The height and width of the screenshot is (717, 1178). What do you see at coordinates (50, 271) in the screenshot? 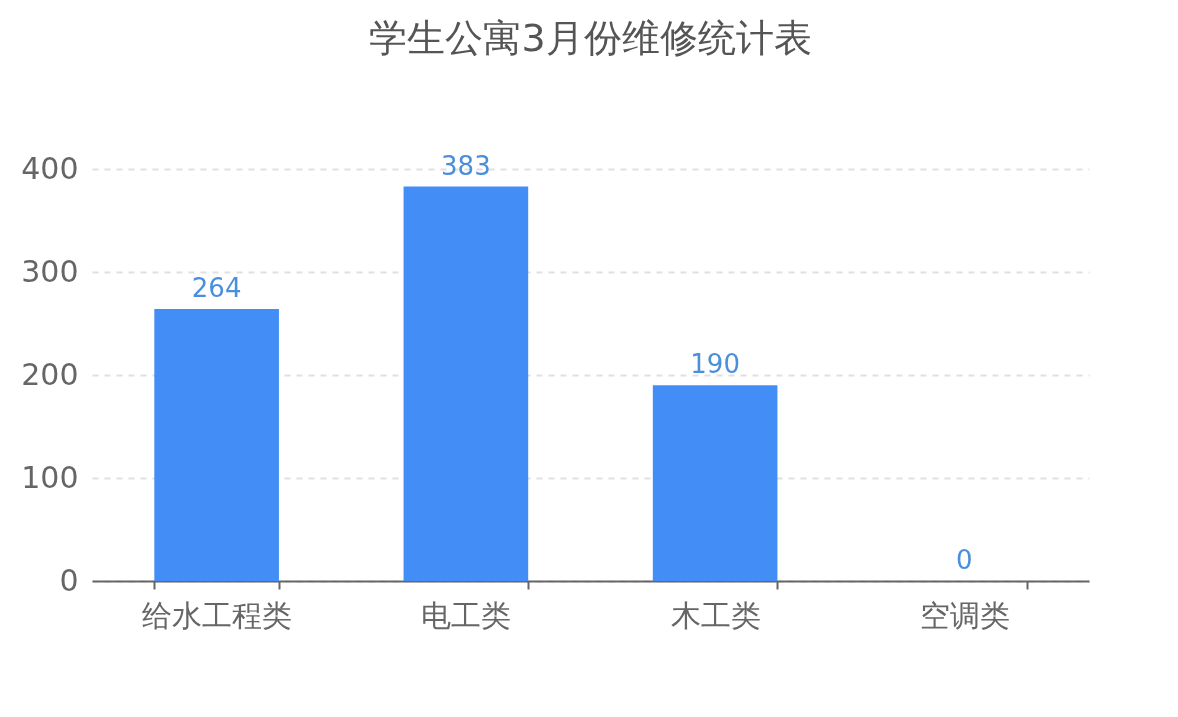
I see `y-tick-label: 300` at bounding box center [50, 271].